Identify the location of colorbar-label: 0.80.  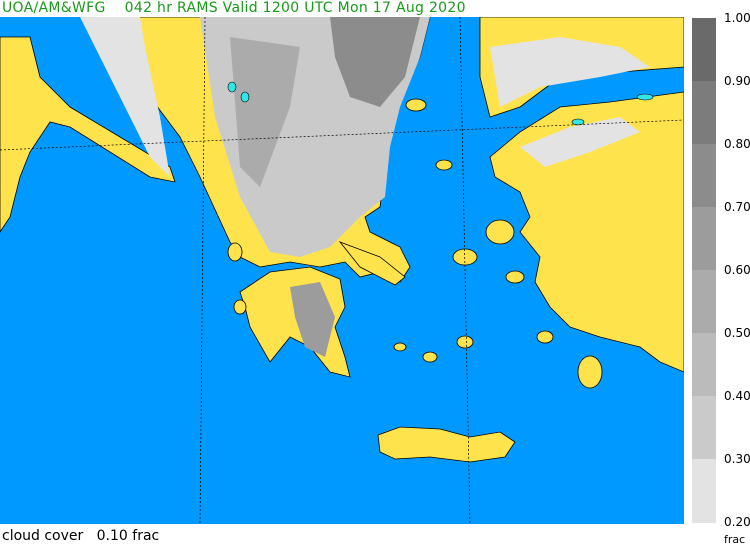
(737, 144).